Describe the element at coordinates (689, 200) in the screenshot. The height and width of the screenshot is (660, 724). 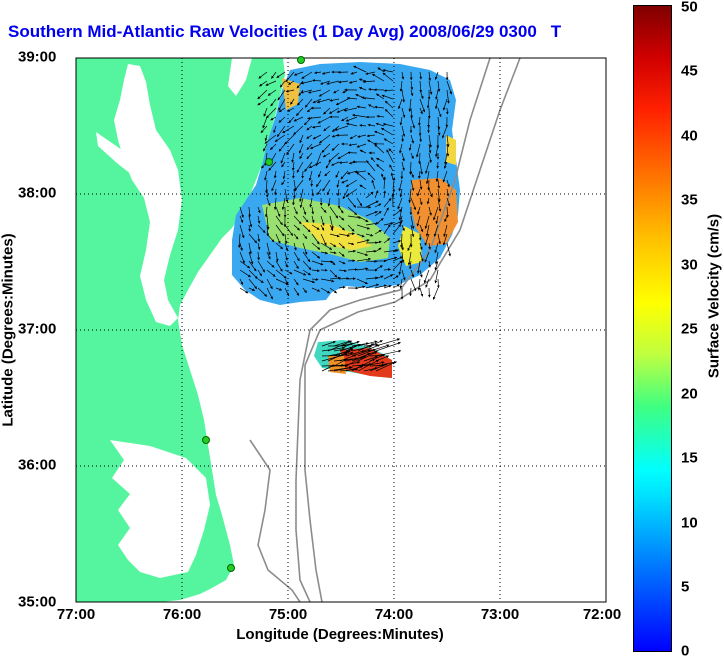
I see `colorbar-tick: 35` at that location.